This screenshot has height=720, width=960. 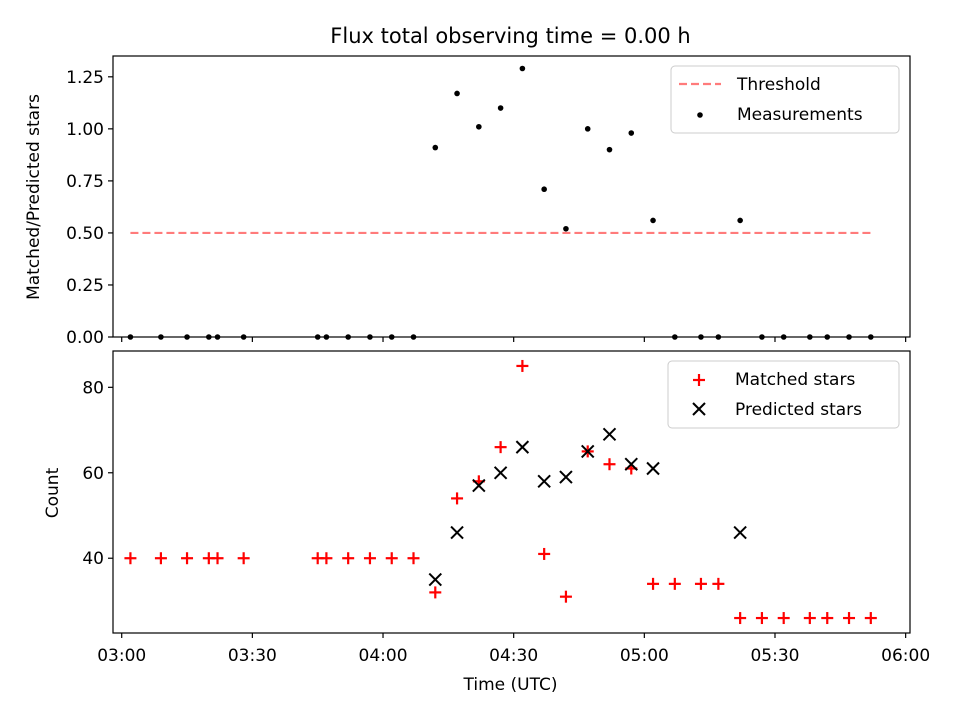 I want to click on x-tick-label: 03:30, so click(x=252, y=656).